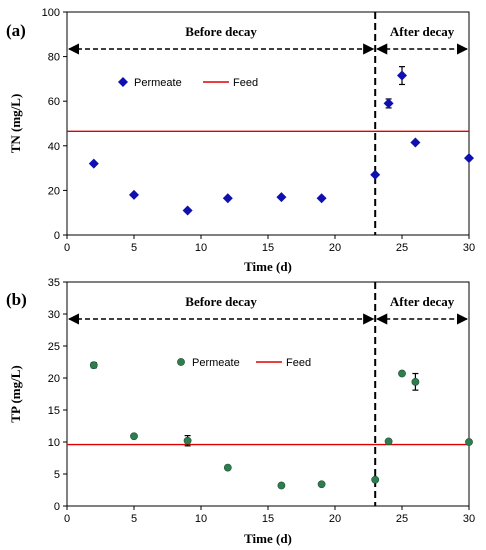 The image size is (486, 550). Describe the element at coordinates (54, 102) in the screenshot. I see `y-tick-label: 60` at that location.